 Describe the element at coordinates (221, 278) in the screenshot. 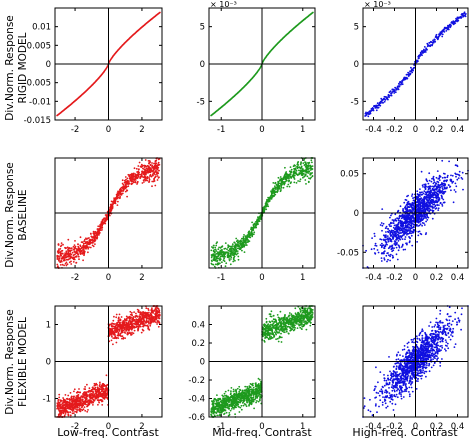

I see `x-tick-label: -1` at that location.